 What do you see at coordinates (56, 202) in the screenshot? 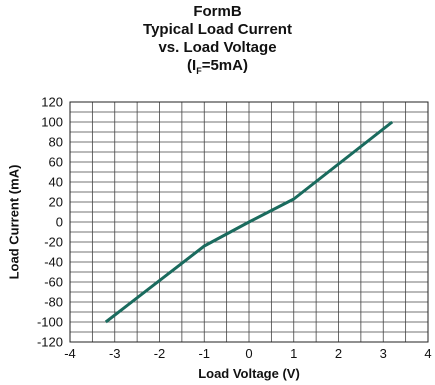
I see `y-tick-label: 20` at bounding box center [56, 202].